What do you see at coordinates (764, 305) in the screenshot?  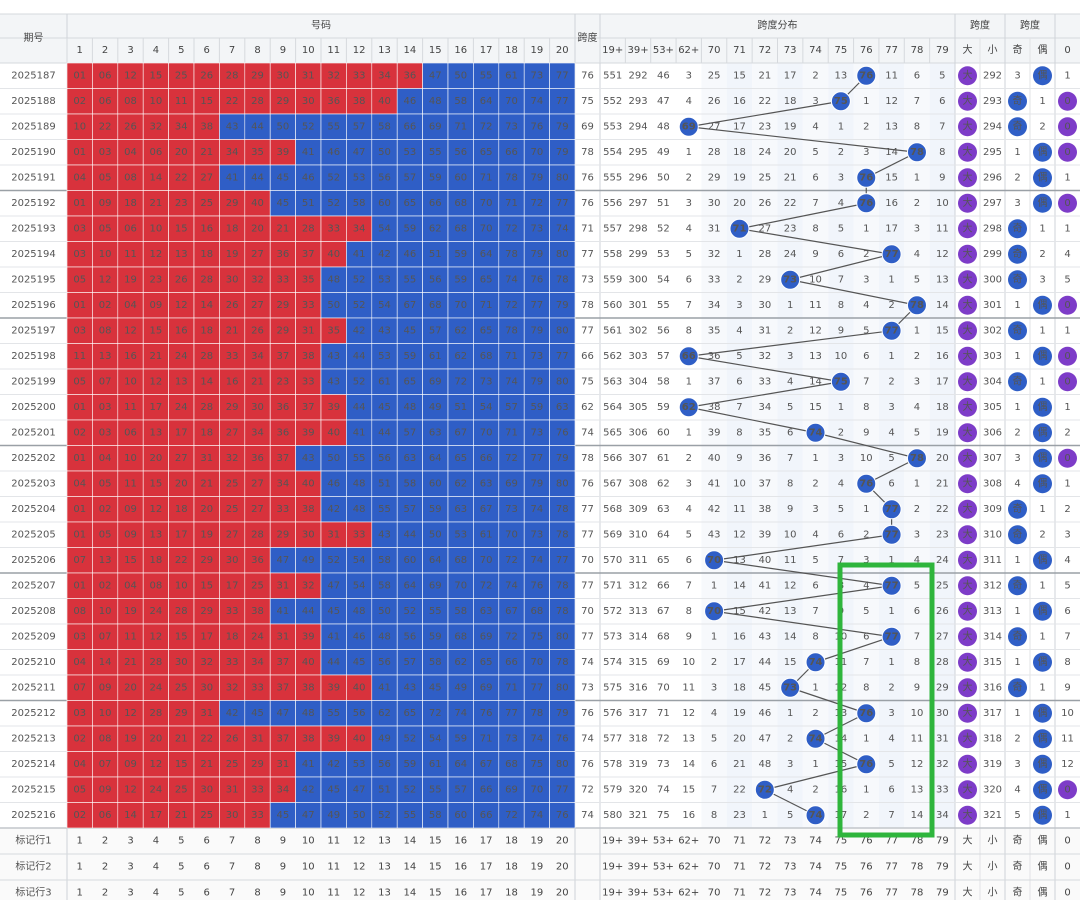 I see `dist-count: 30` at bounding box center [764, 305].